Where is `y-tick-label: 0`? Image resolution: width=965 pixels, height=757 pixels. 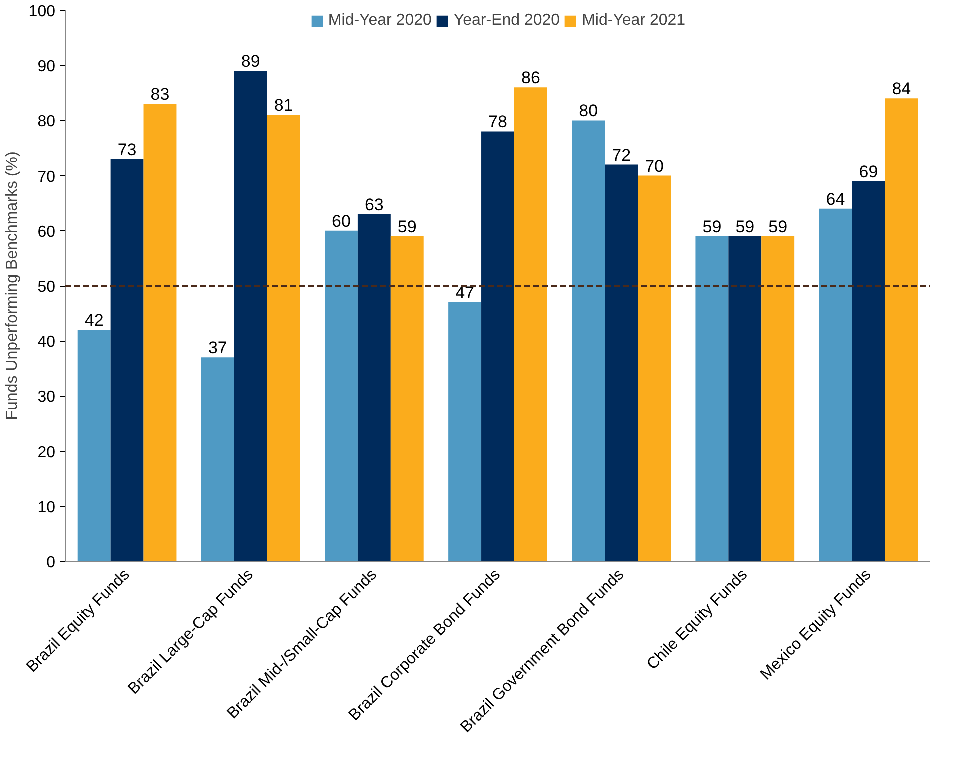
y-tick-label: 0 is located at coordinates (51, 563).